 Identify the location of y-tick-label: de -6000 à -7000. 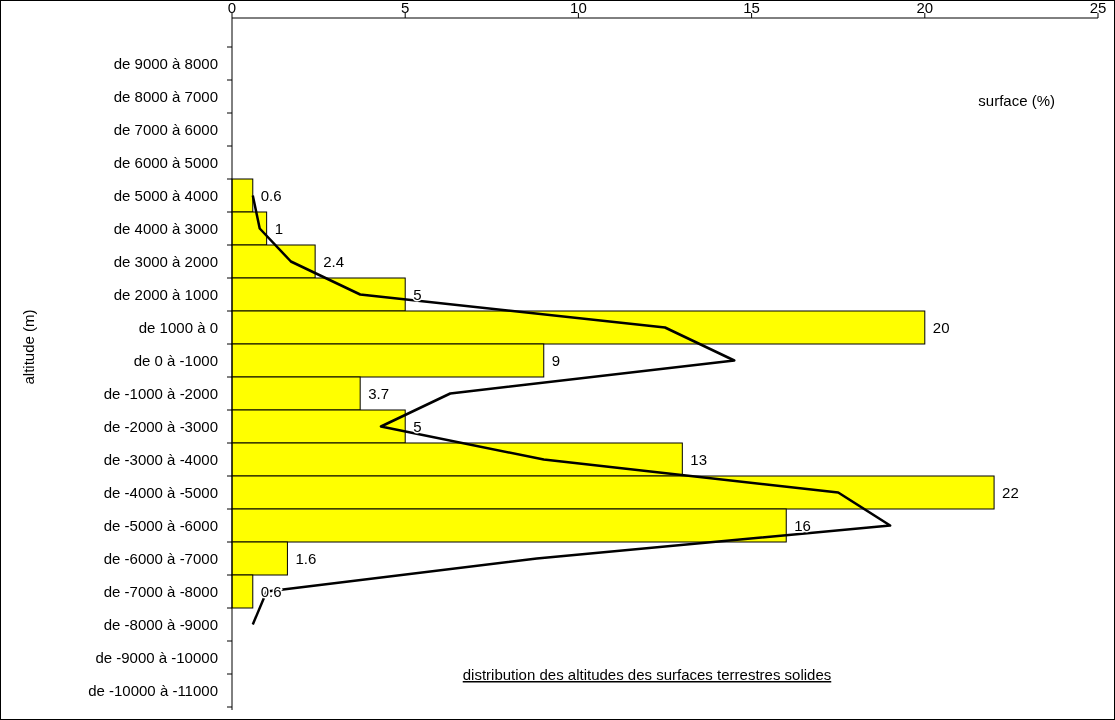
(160, 558).